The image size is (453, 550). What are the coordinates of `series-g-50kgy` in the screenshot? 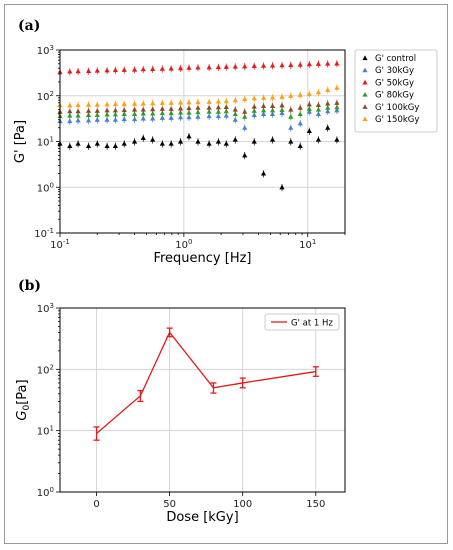 It's located at (198, 68).